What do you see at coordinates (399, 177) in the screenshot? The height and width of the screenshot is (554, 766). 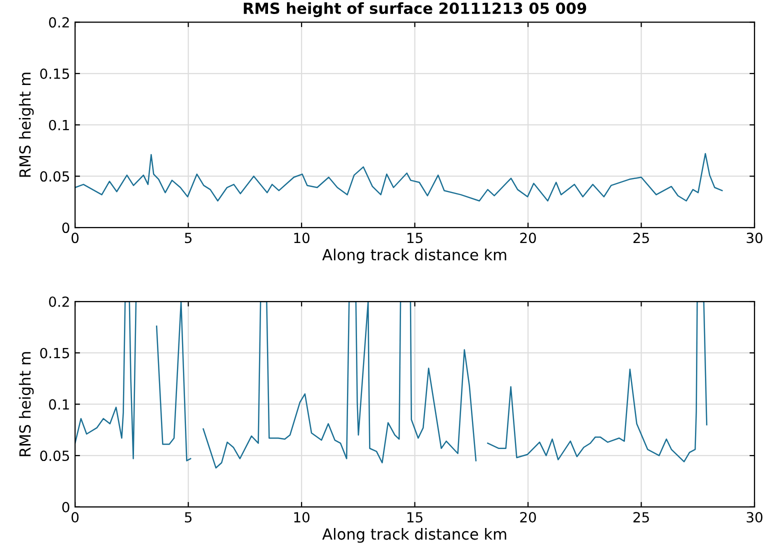 I see `line-series` at bounding box center [399, 177].